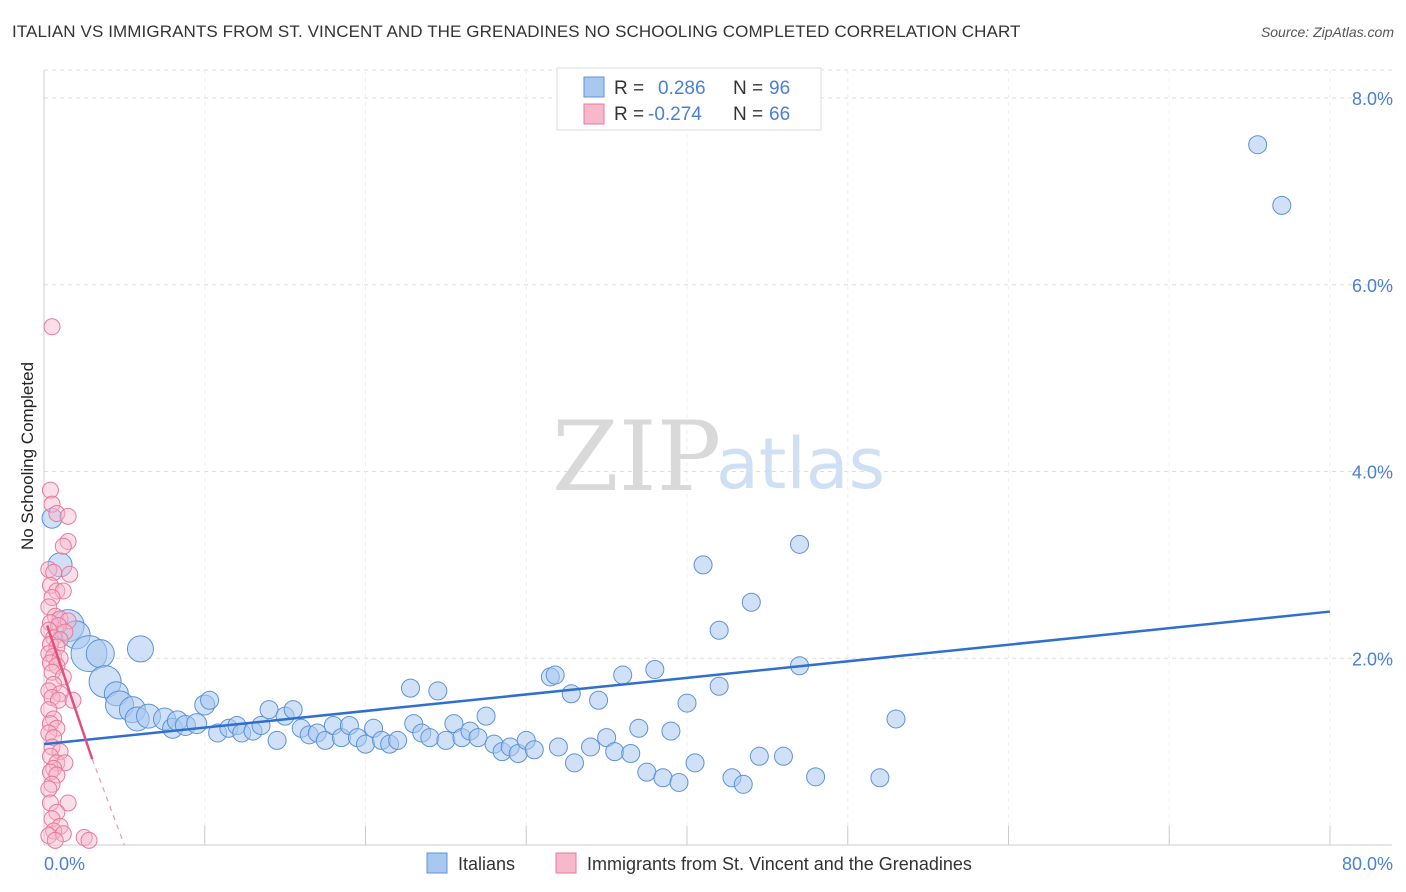 This screenshot has height=892, width=1406. Describe the element at coordinates (594, 114) in the screenshot. I see `legend-swatch-pink` at that location.